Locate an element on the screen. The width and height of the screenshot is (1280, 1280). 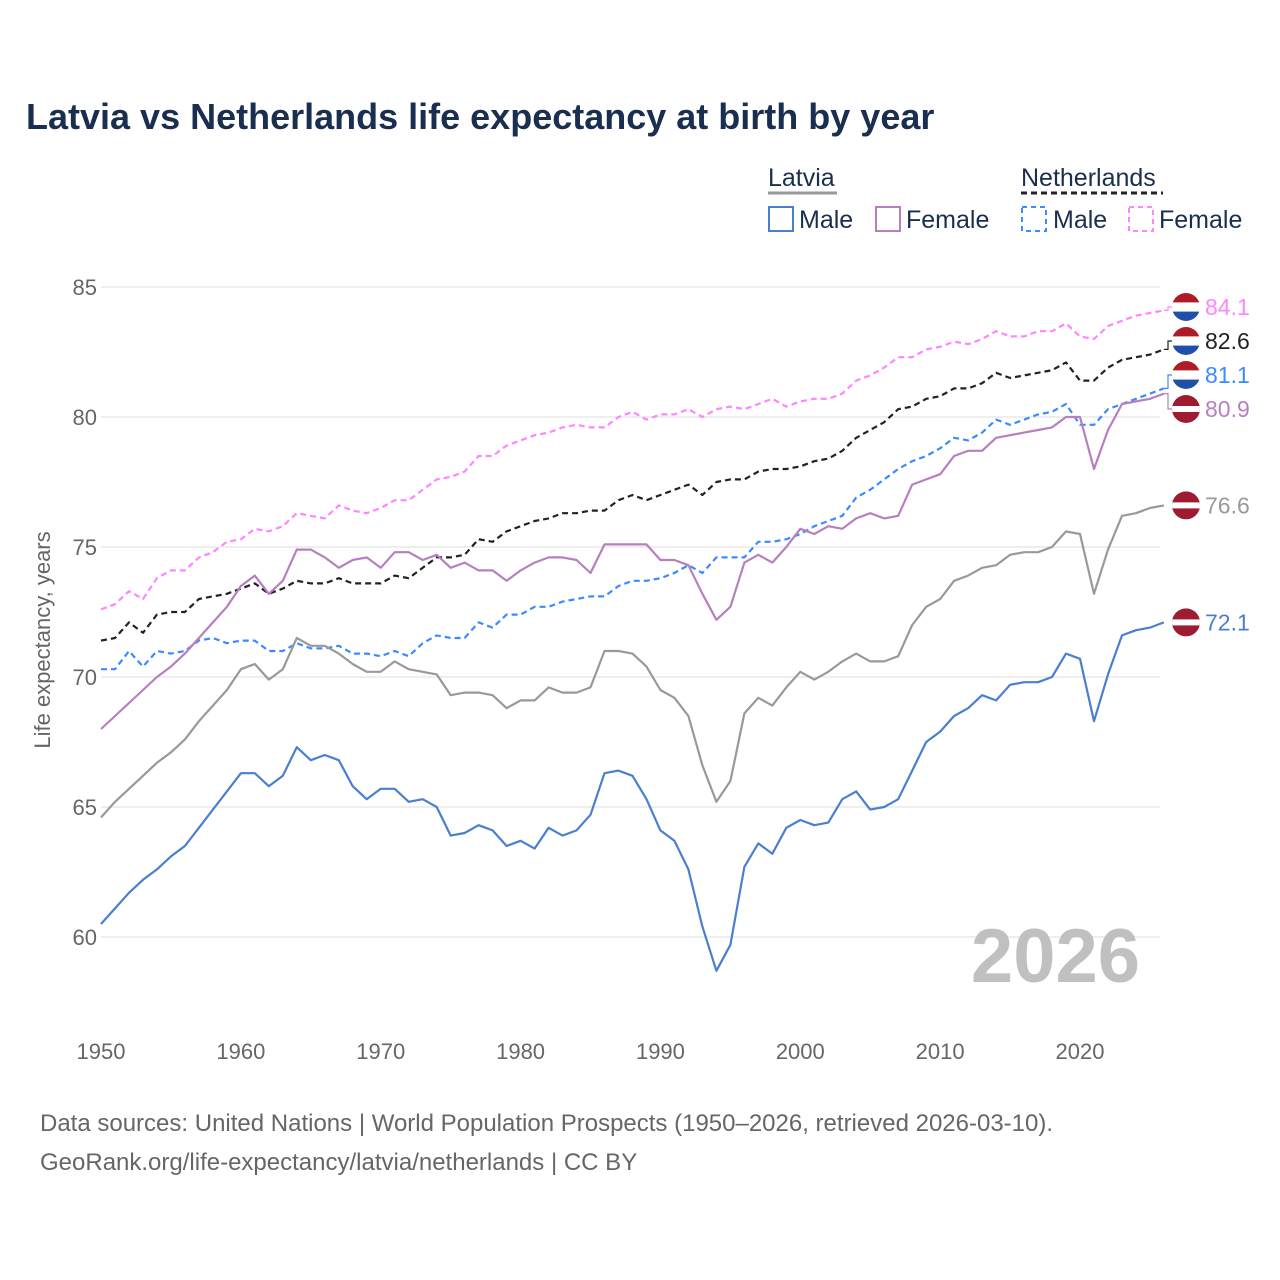
end-value-label: 84.1 is located at coordinates (1227, 307).